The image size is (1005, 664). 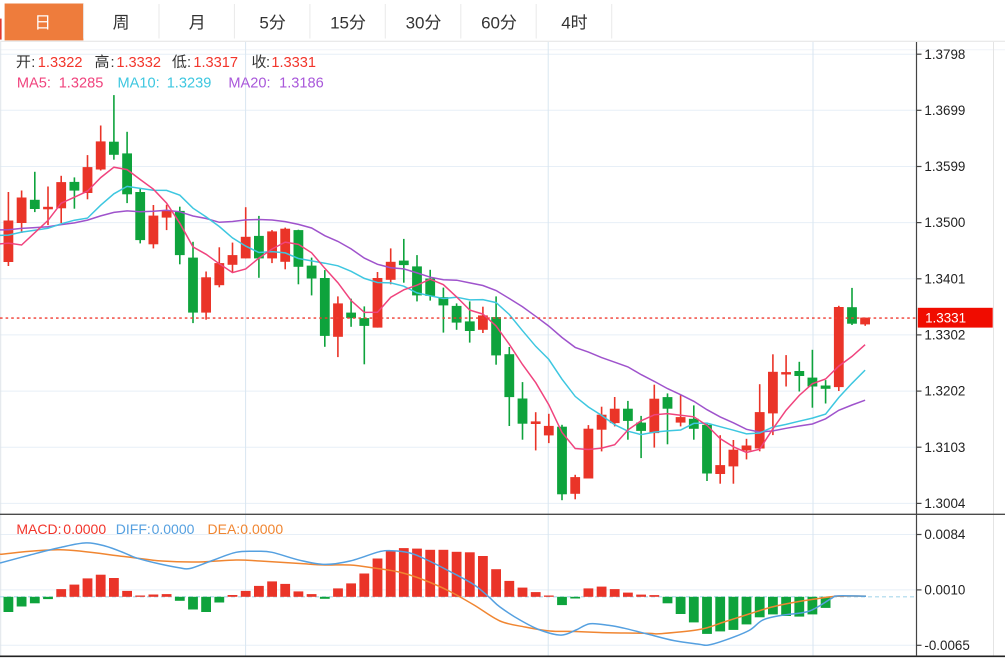 I want to click on svg-text: 1.3202, so click(x=944, y=391).